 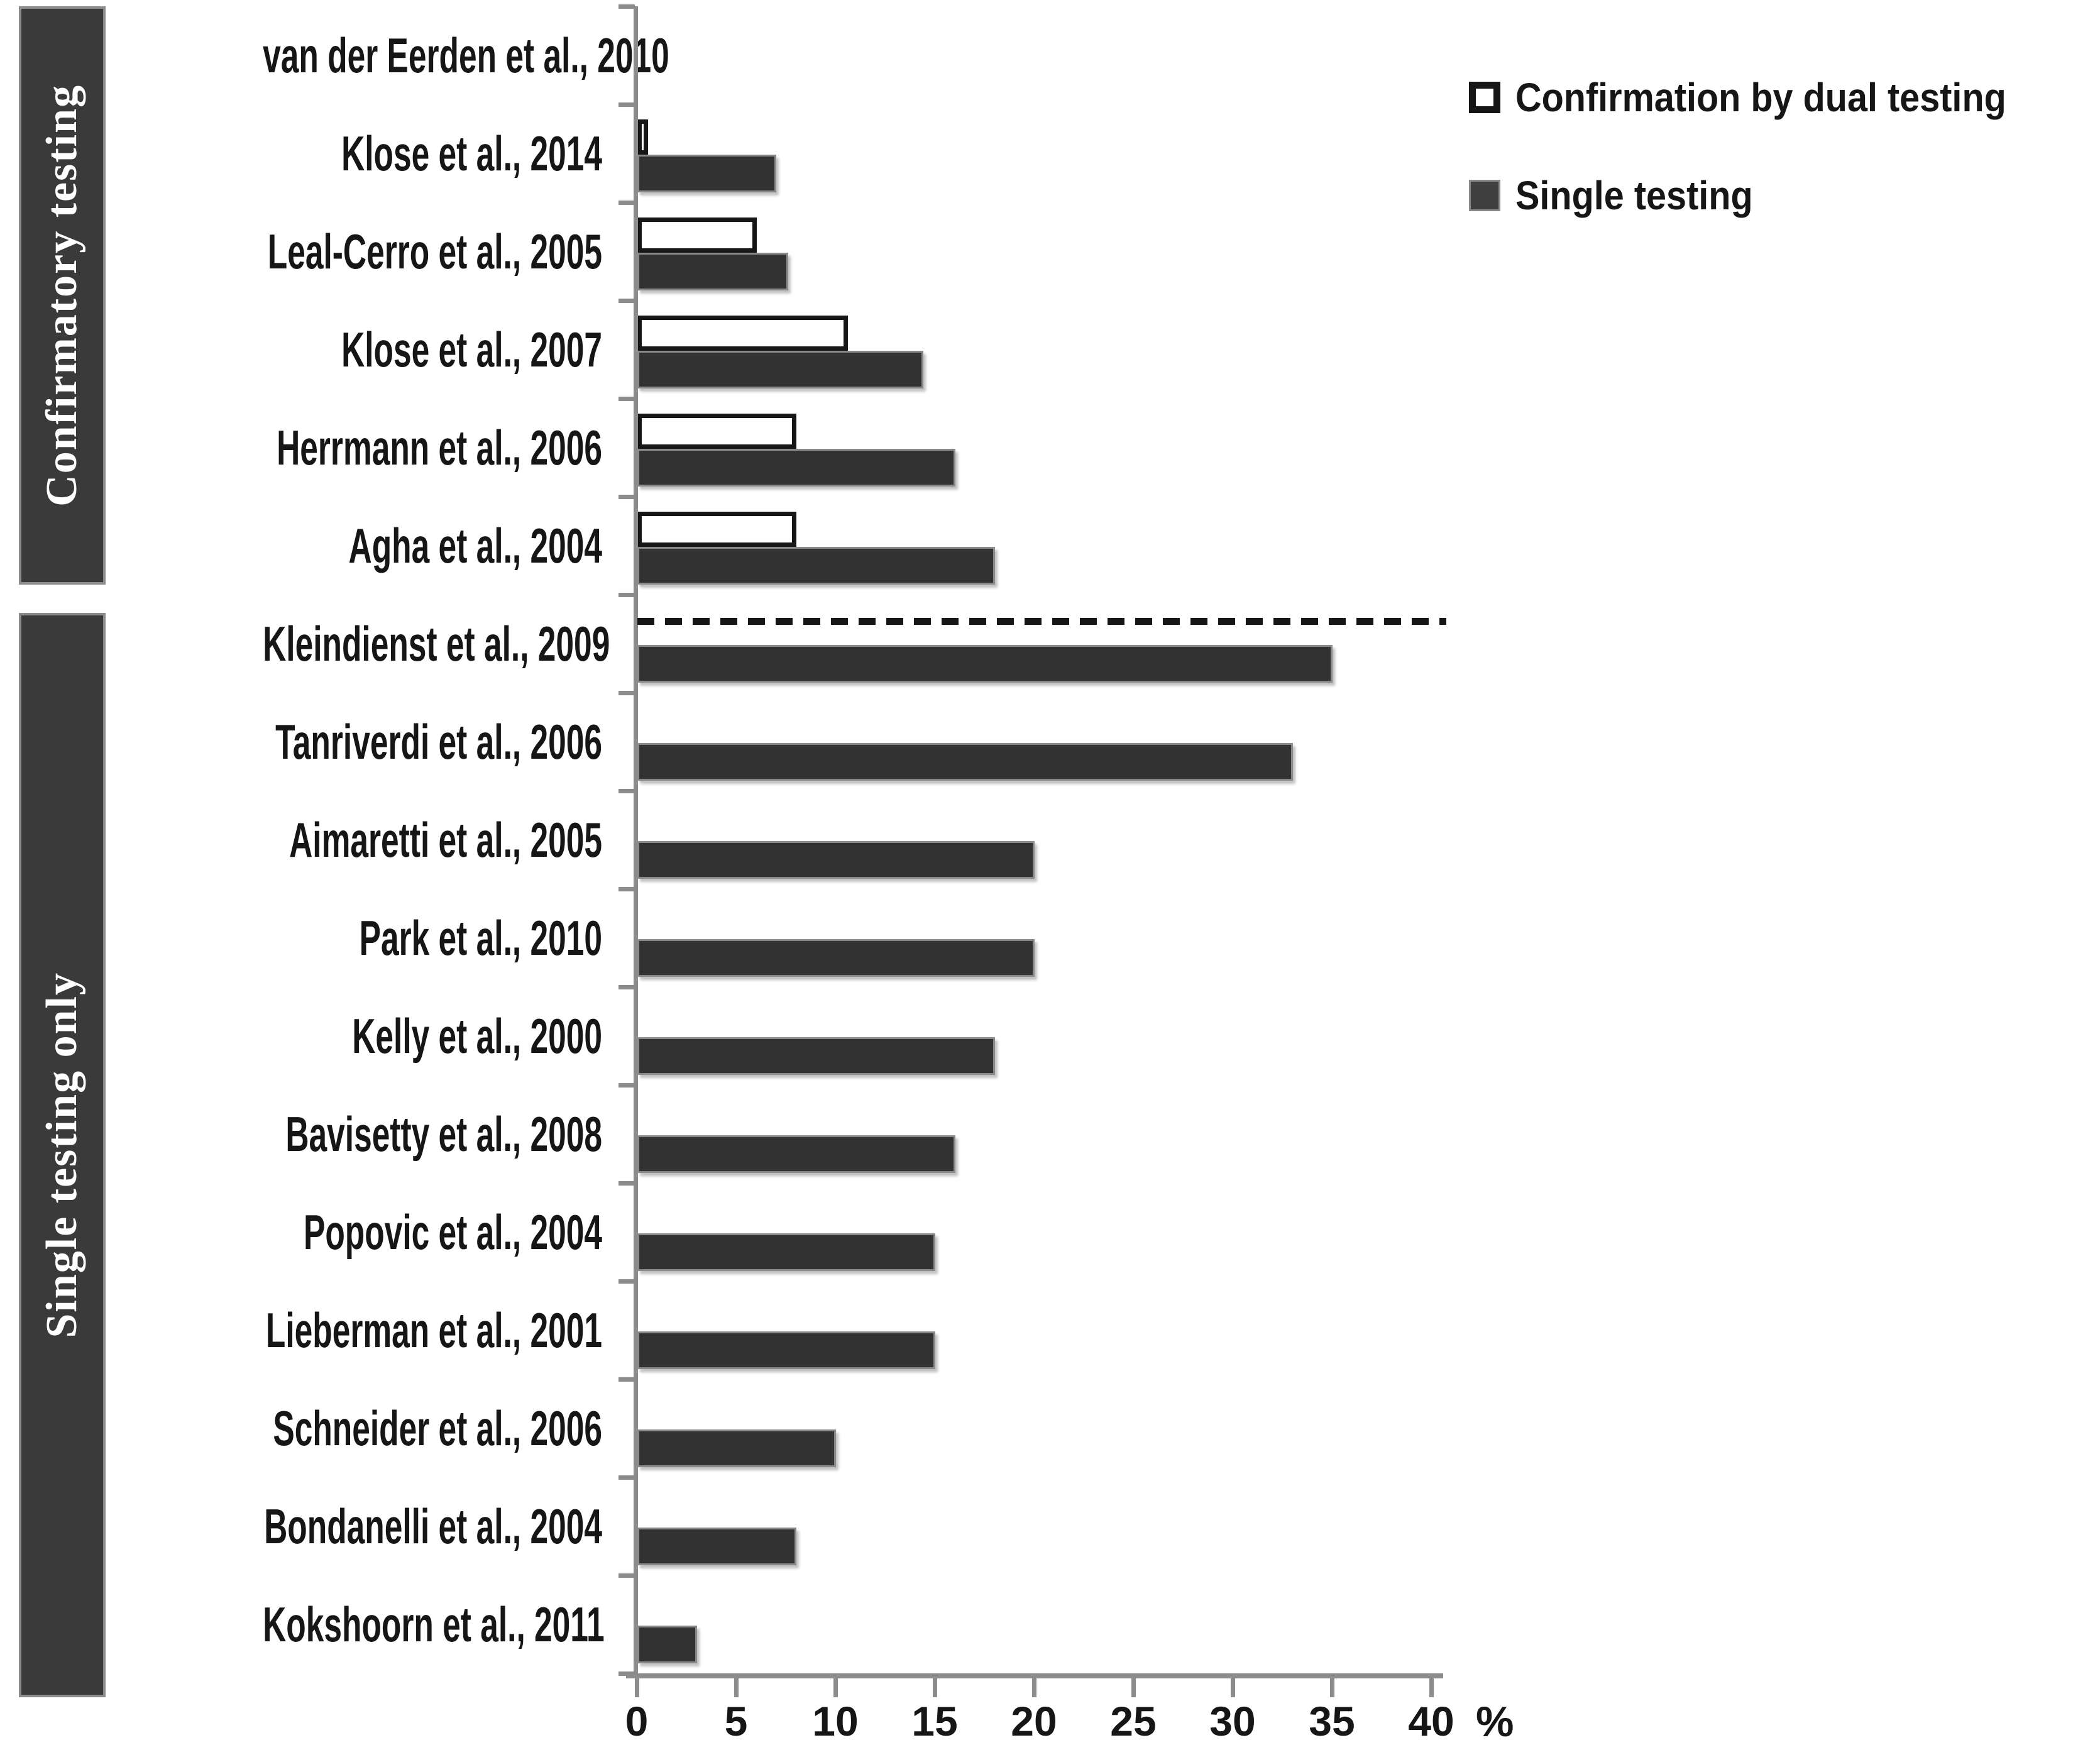 I want to click on row-label: van der Eerden et al., 2010, so click(x=466, y=56).